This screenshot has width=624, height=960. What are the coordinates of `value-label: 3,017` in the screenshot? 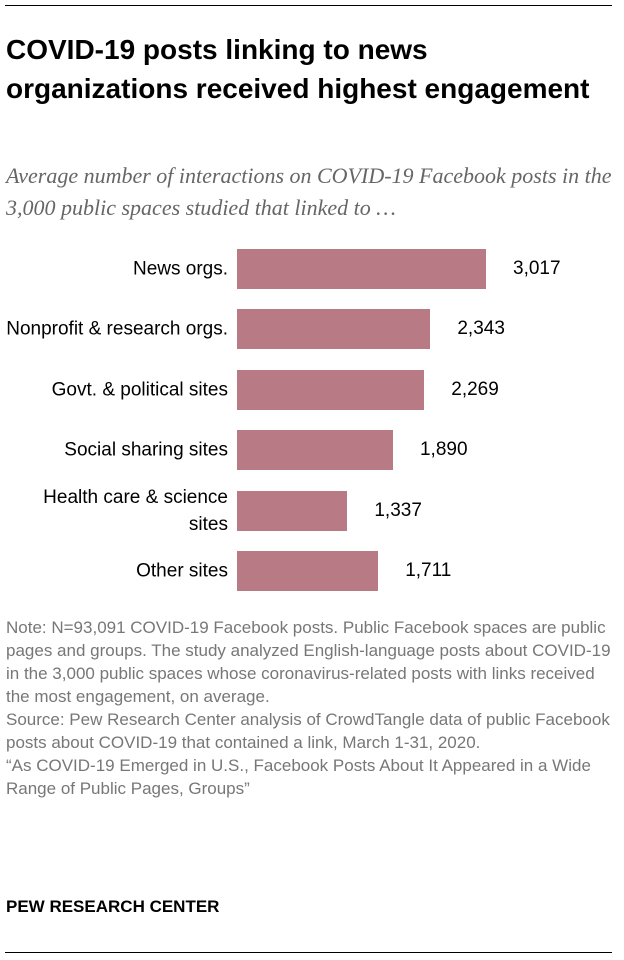 It's located at (537, 268).